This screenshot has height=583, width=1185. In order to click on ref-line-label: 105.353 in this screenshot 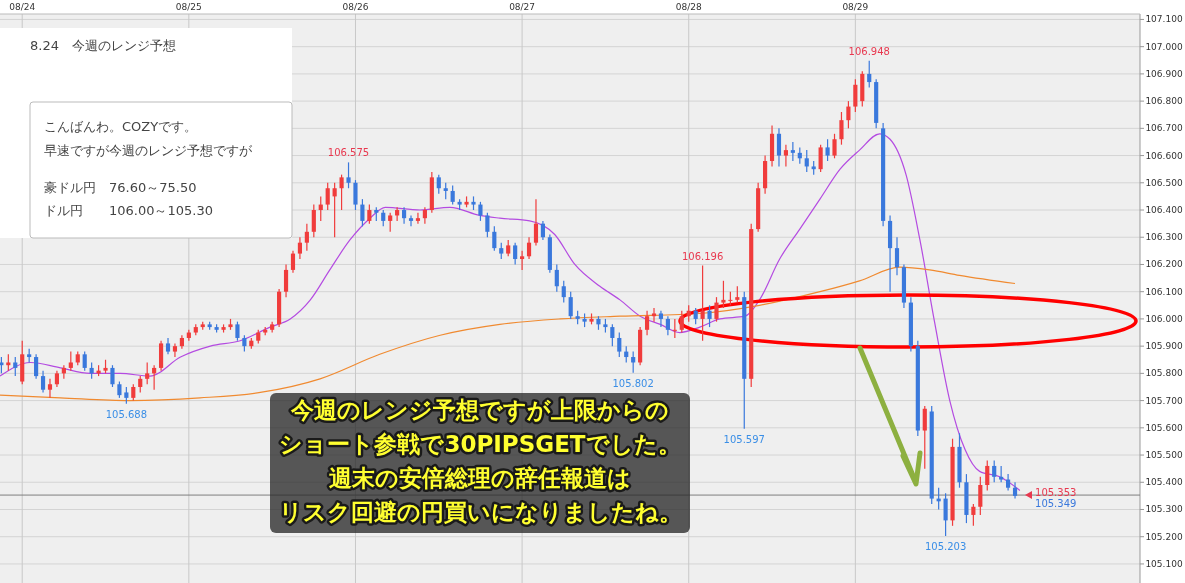, I will do `click(1056, 493)`.